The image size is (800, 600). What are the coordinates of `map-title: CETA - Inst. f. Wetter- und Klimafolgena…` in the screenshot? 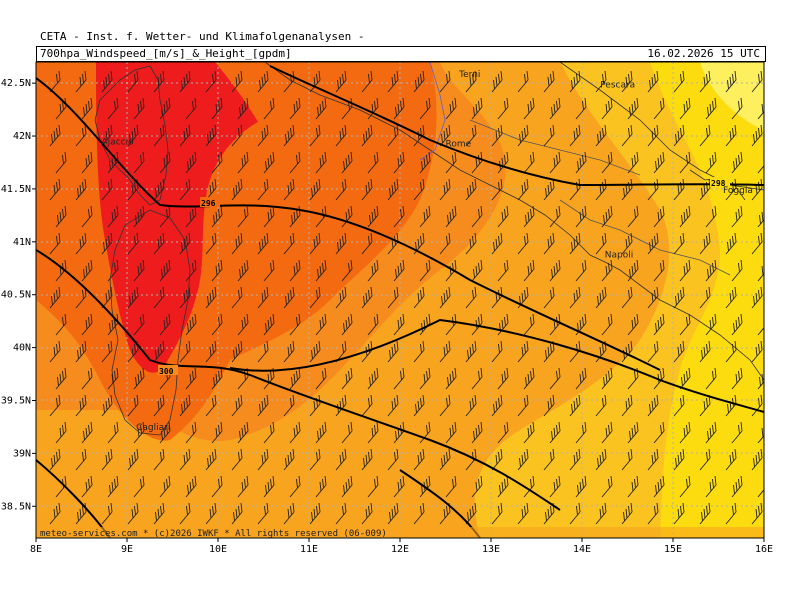 It's located at (202, 36).